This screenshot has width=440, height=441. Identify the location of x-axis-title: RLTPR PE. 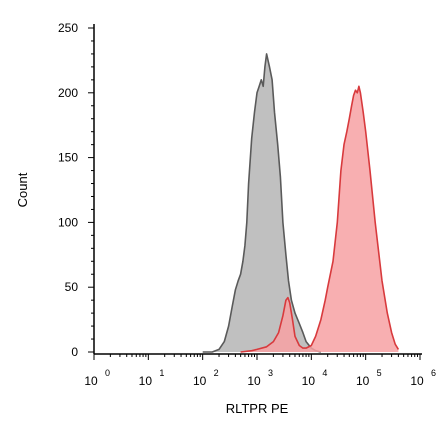
(257, 408).